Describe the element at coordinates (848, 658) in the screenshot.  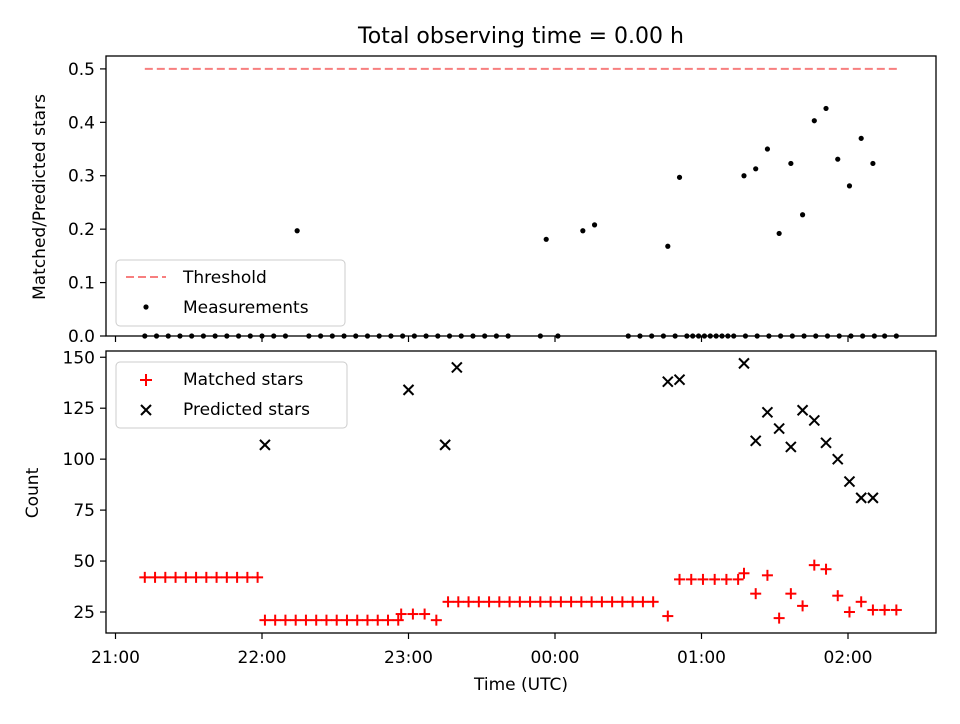
I see `bottom-x-tick-label: 02:00` at that location.